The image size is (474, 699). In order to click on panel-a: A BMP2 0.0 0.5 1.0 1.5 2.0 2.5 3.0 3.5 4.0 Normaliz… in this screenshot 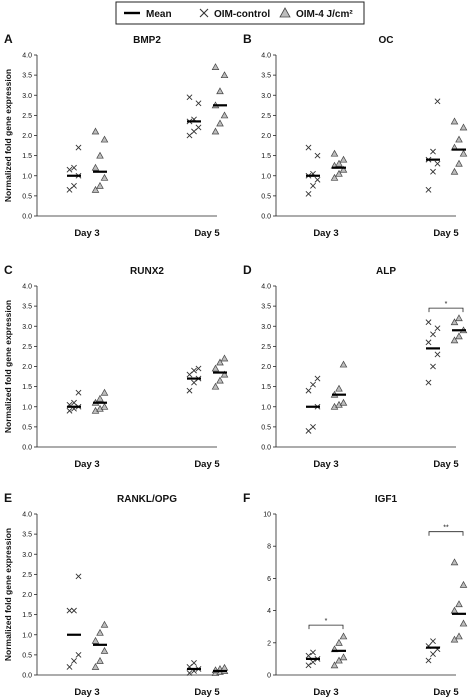, I will do `click(116, 135)`.